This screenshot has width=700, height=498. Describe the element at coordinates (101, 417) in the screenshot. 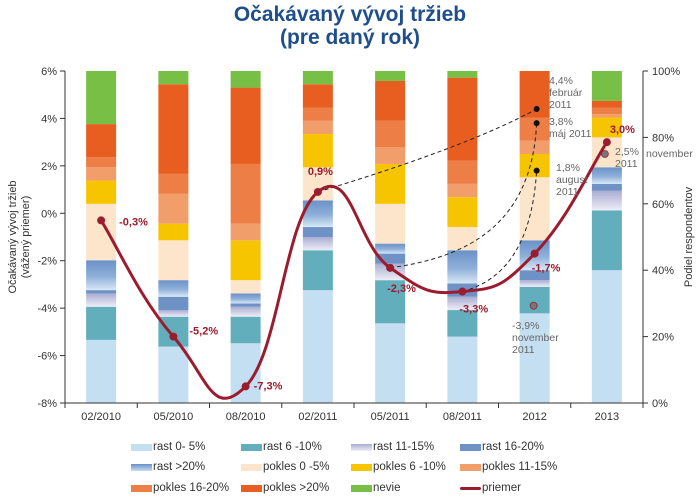

I see `x-tick-label: 02/2010` at that location.